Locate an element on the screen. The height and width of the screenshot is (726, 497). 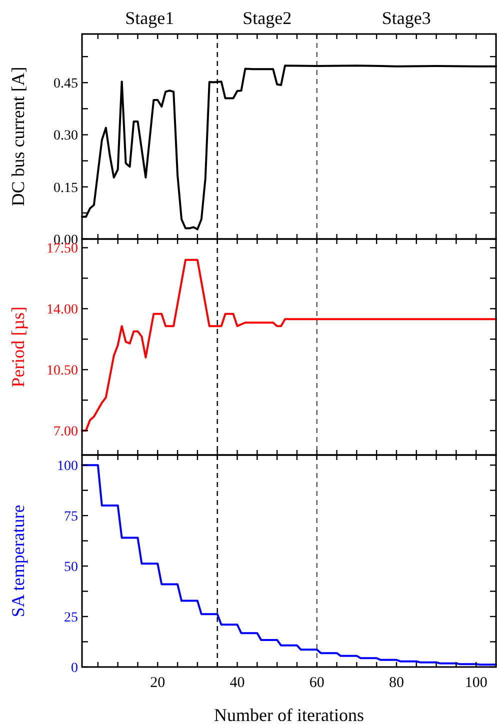
text: Stage3 is located at coordinates (406, 18).